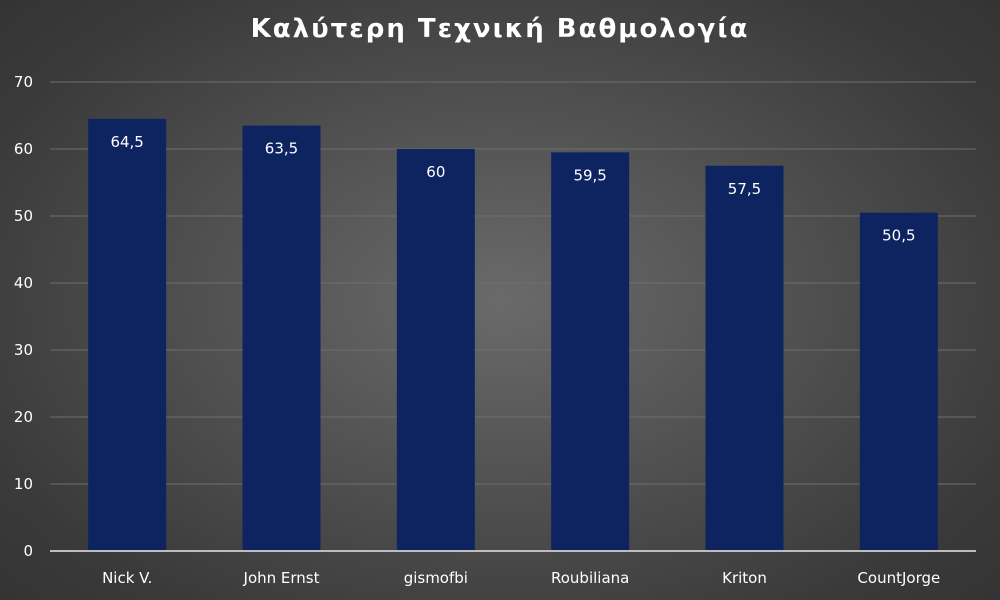 Image resolution: width=1000 pixels, height=600 pixels. I want to click on x-category-label: John Ernst, so click(281, 578).